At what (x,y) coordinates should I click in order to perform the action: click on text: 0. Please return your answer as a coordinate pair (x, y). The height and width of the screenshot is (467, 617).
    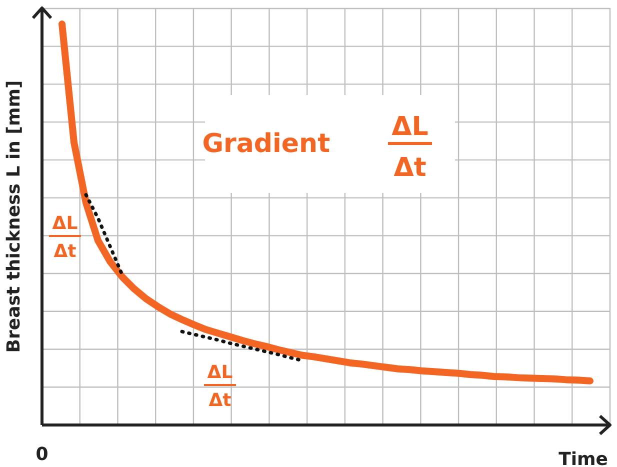
    Looking at the image, I should click on (42, 454).